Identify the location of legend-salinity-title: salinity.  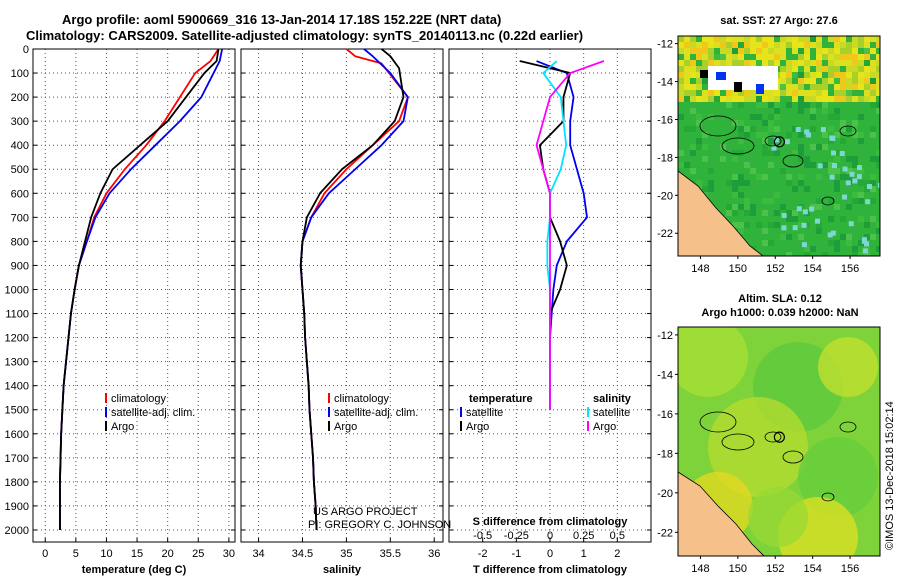
(612, 399).